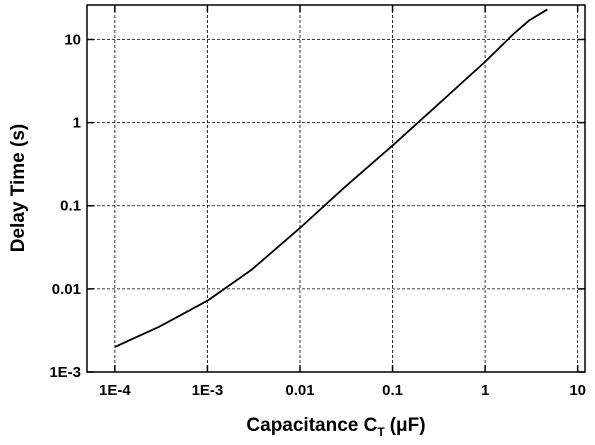 This screenshot has width=595, height=445. I want to click on x-tick-label: 10, so click(577, 390).